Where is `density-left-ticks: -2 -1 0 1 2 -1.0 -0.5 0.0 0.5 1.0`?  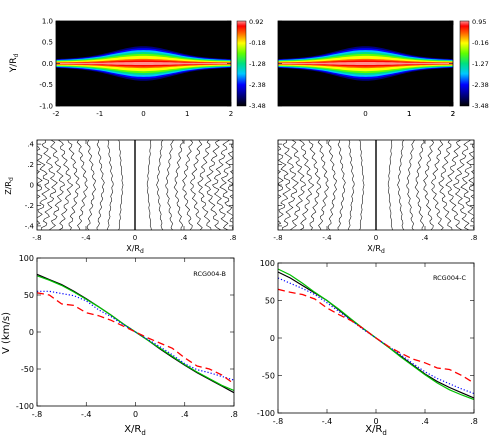
density-left-ticks: -2 -1 0 1 2 -1.0 -0.5 0.0 0.5 1.0 is located at coordinates (136, 67).